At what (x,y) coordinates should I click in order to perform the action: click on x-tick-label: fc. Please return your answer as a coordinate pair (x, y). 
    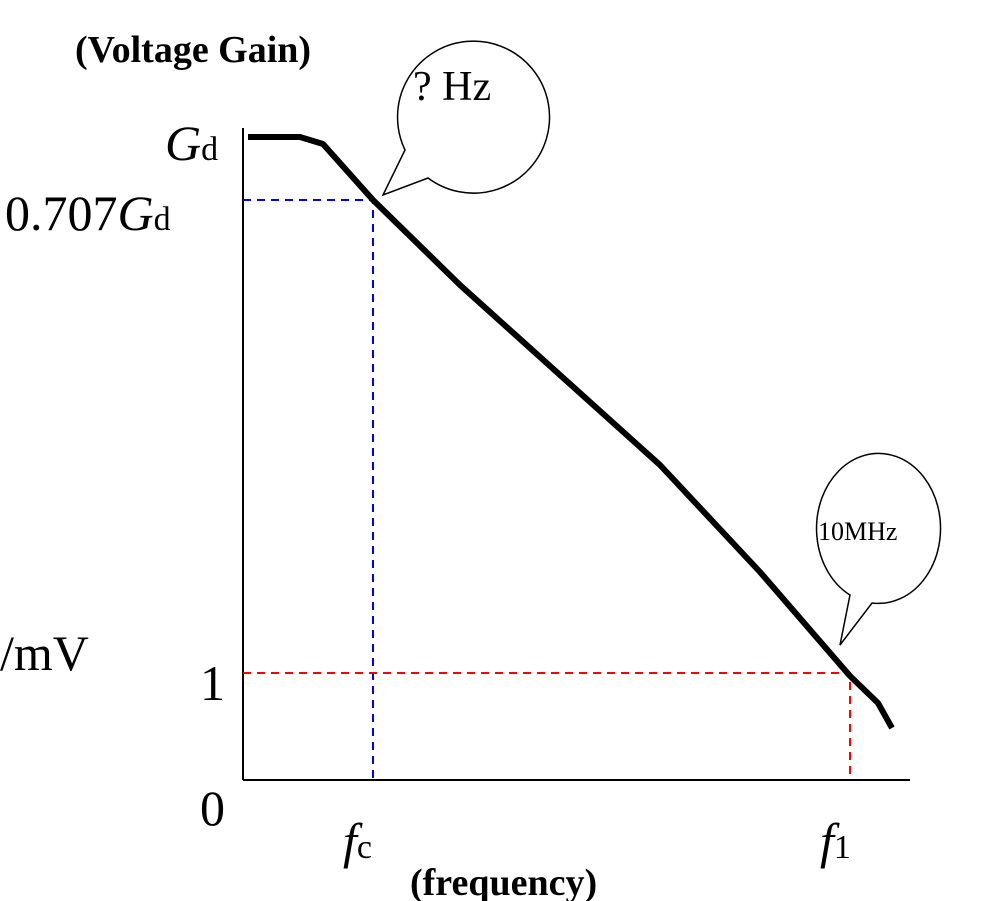
    Looking at the image, I should click on (357, 841).